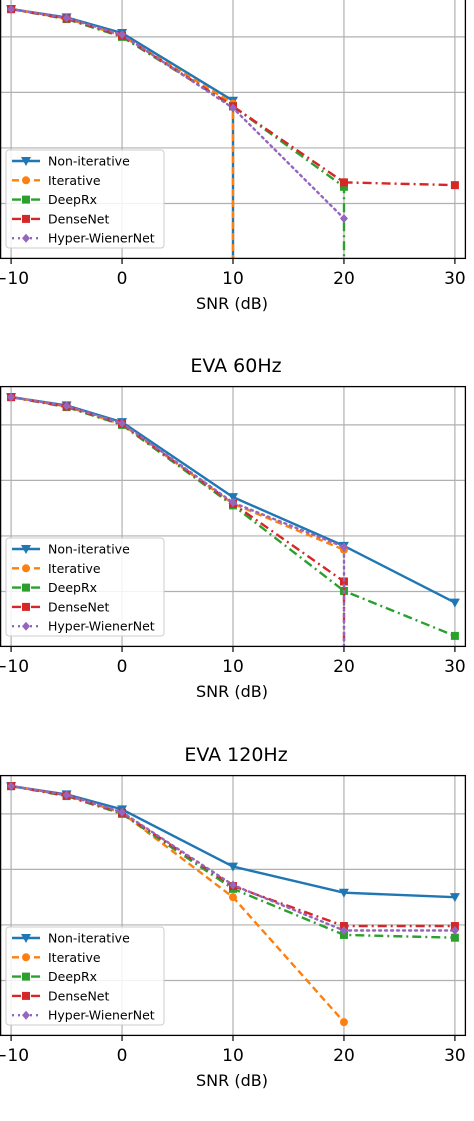 The width and height of the screenshot is (474, 1121). Describe the element at coordinates (235, 366) in the screenshot. I see `chart-title: EVA 60Hz` at that location.